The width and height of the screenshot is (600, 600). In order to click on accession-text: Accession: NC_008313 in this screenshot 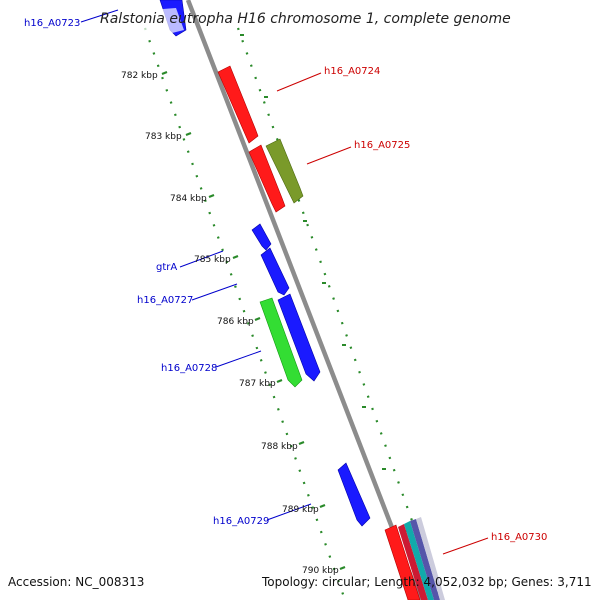, I will do `click(76, 582)`.